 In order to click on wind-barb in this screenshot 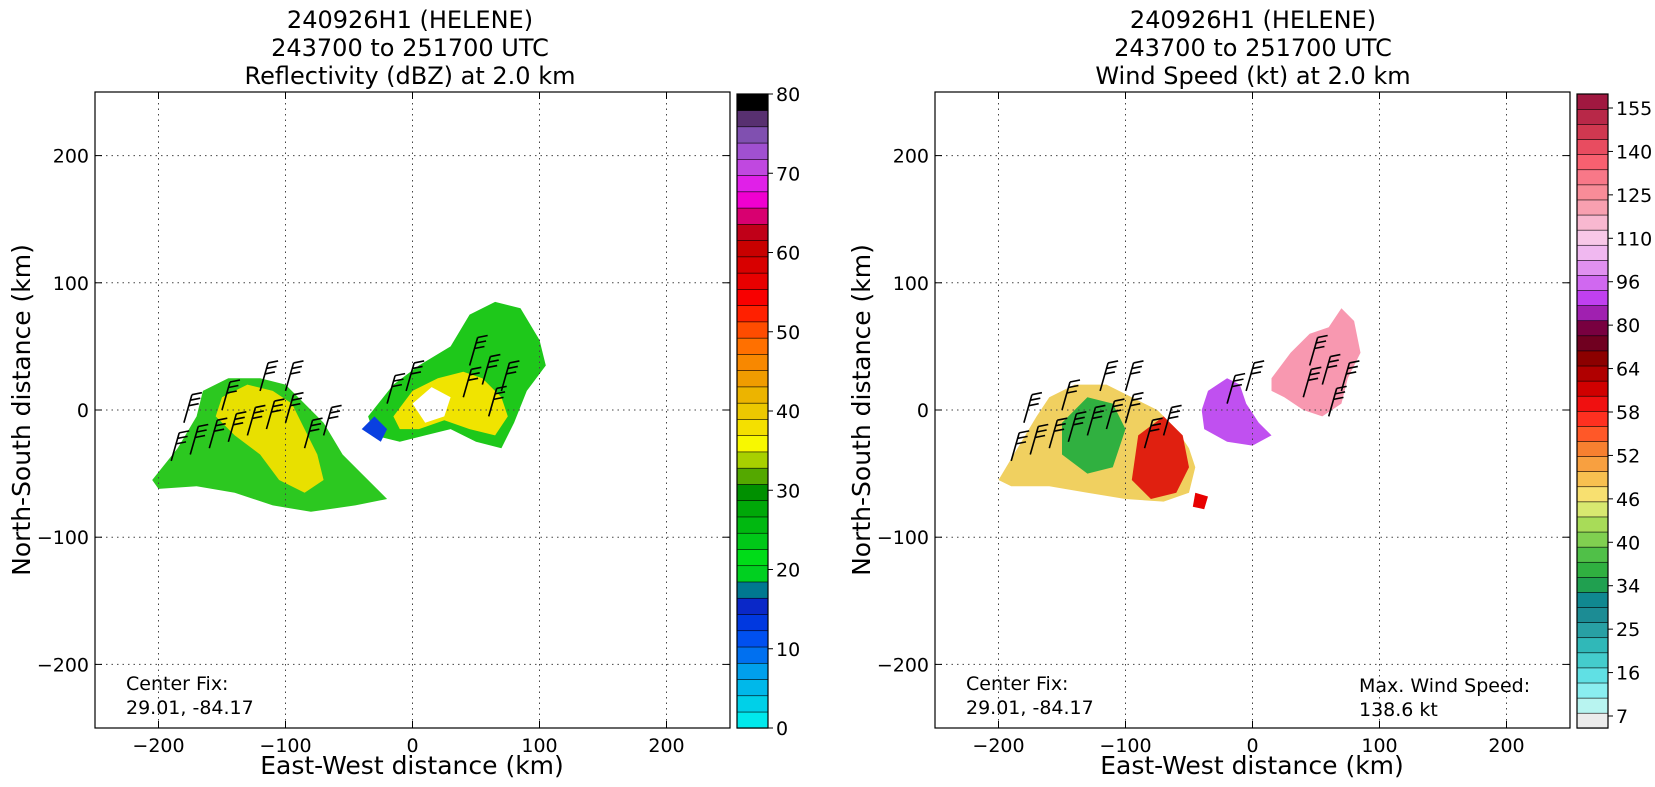, I will do `click(1028, 408)`.